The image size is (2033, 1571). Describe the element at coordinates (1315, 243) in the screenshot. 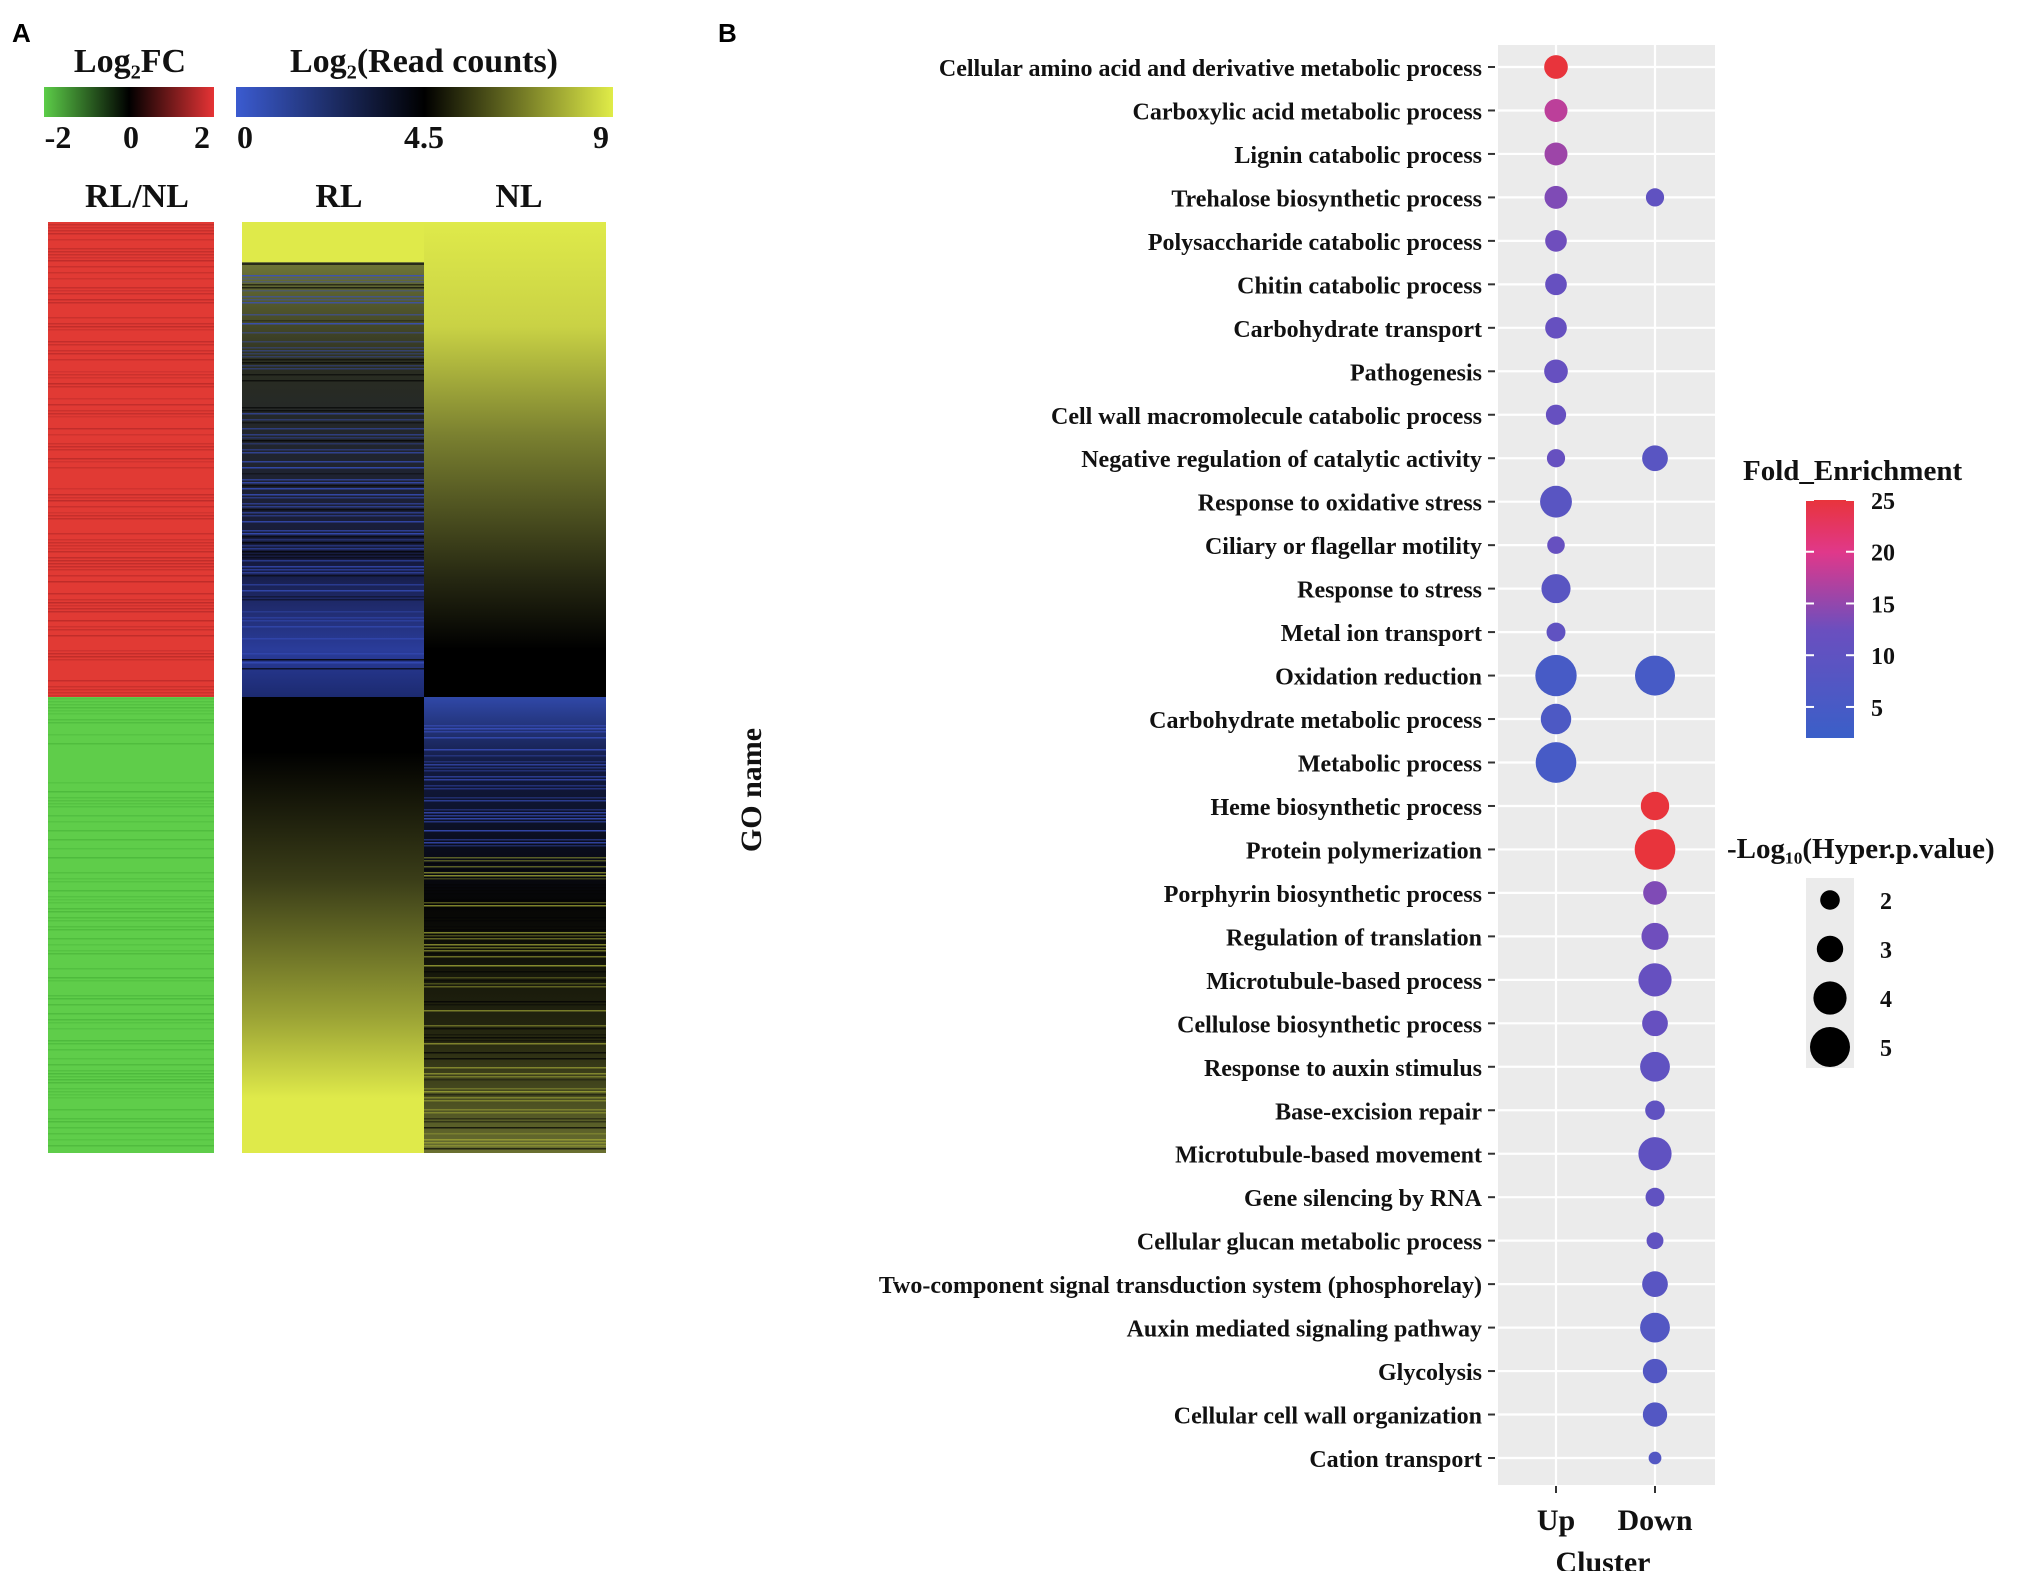

I see `go-term-label: Polysaccharide catabolic process` at that location.